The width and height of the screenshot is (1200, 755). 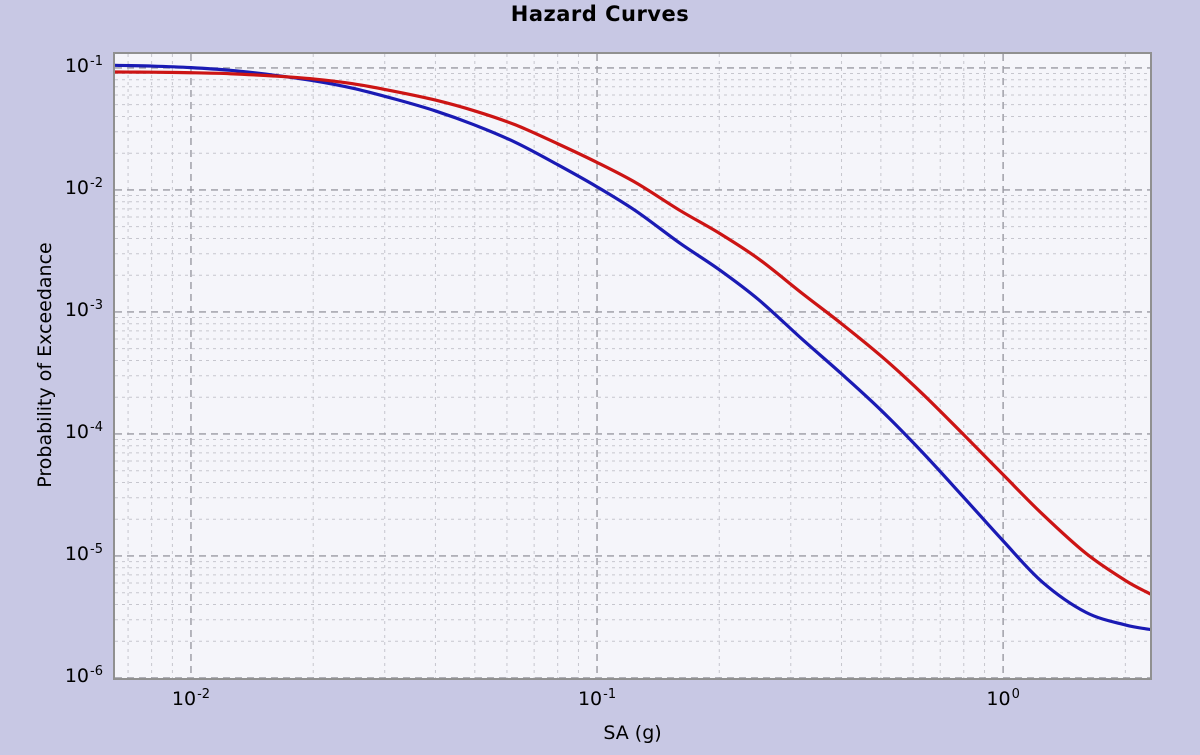 I want to click on x-axis-label: SA (g), so click(x=632, y=733).